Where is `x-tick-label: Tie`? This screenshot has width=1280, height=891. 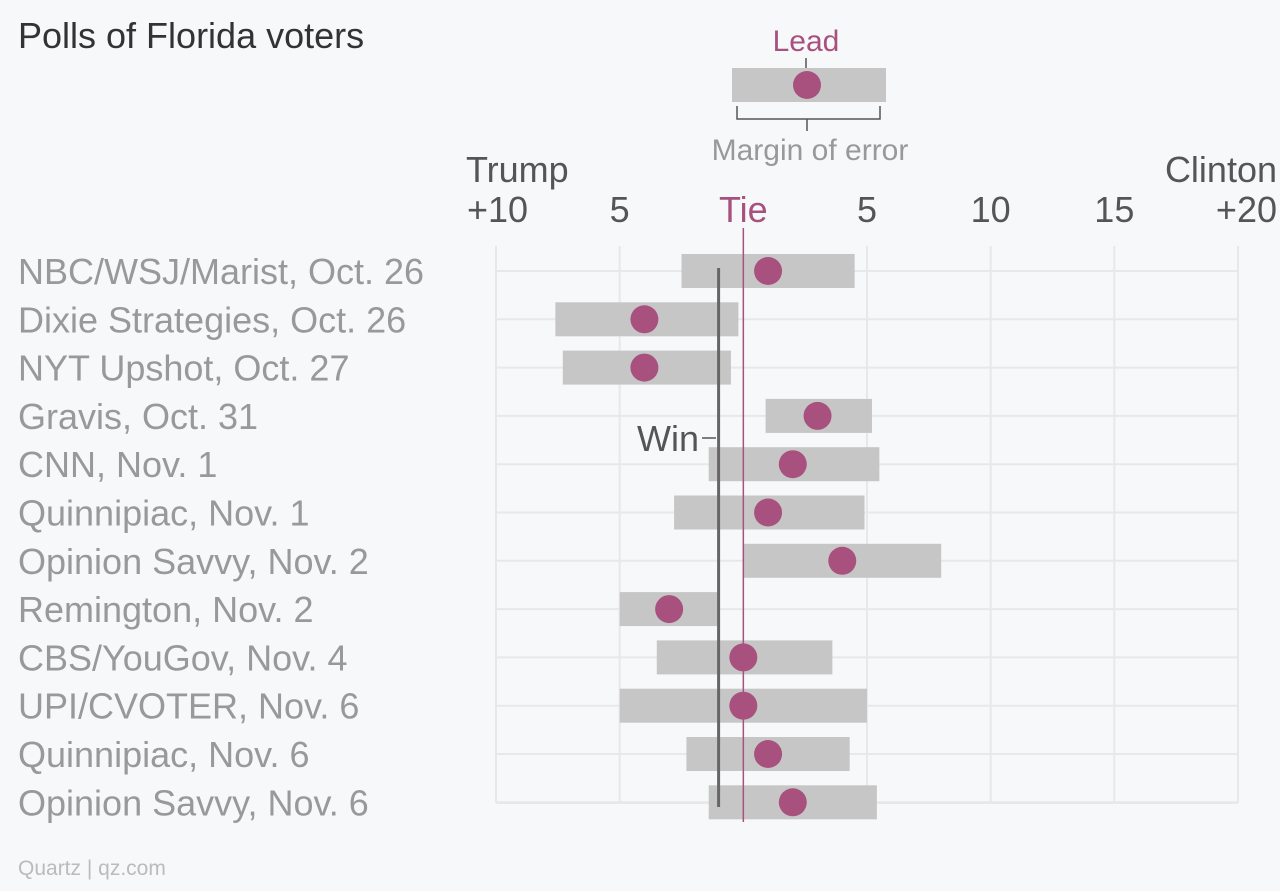
x-tick-label: Tie is located at coordinates (743, 209).